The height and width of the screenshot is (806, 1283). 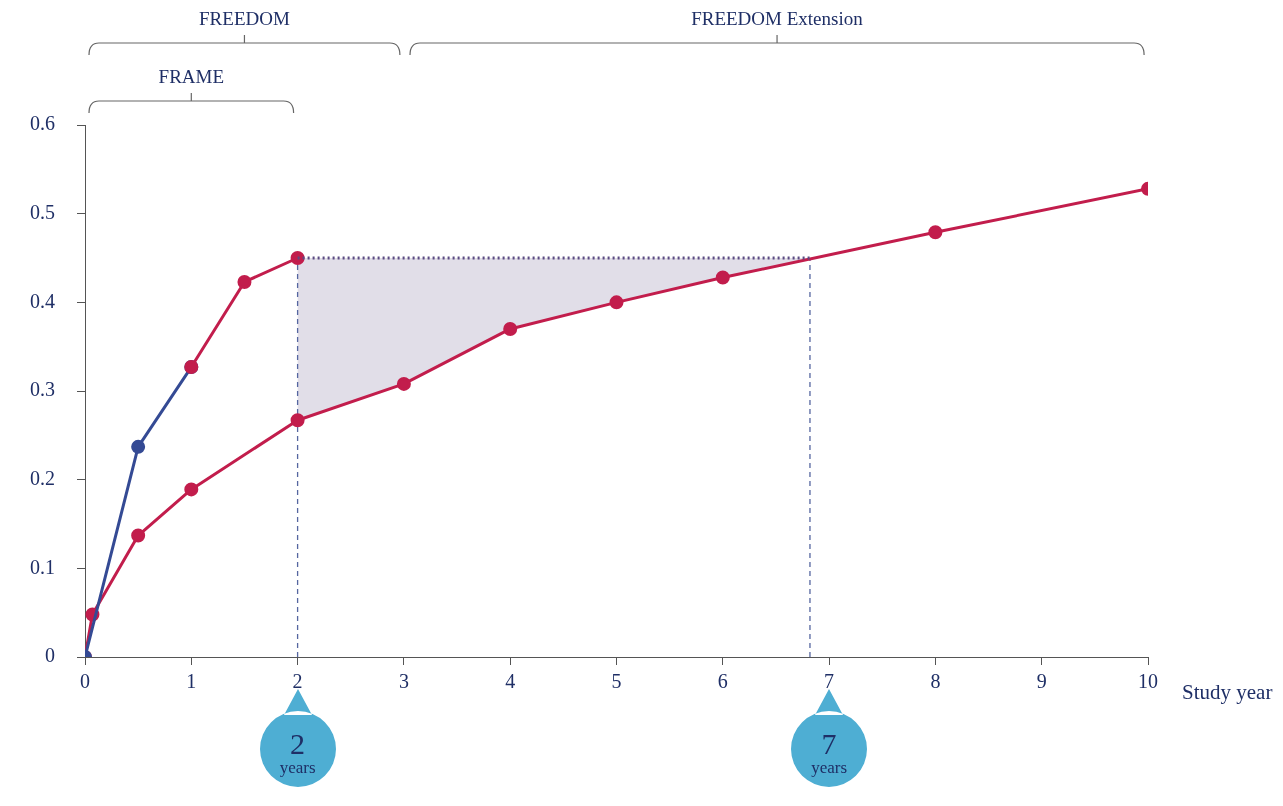 What do you see at coordinates (50, 655) in the screenshot?
I see `y-tick-label: 0` at bounding box center [50, 655].